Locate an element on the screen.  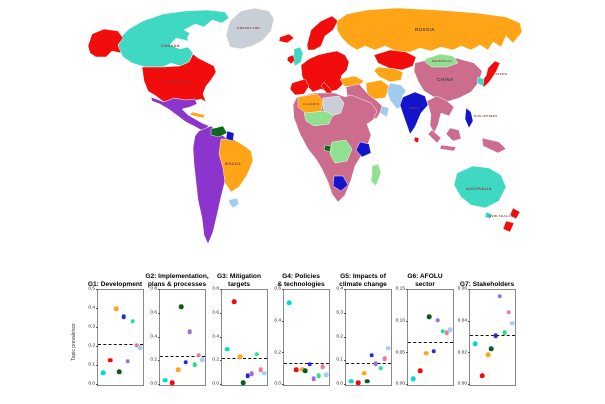
plot-area: 0.0 0.2 0.4 0.6 0.8 is located at coordinates (178, 336).